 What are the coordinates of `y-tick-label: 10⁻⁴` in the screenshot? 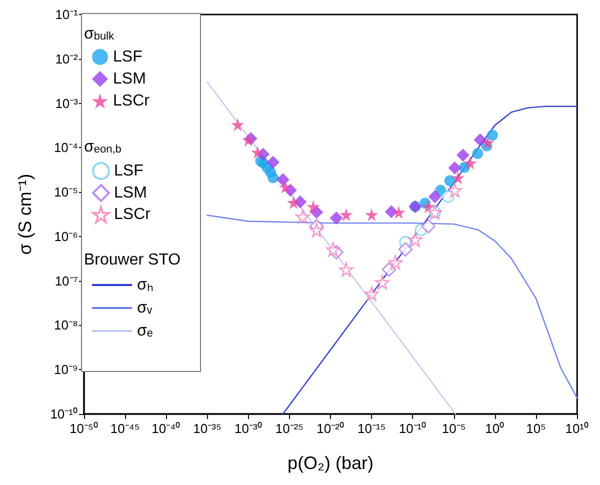 It's located at (66, 148).